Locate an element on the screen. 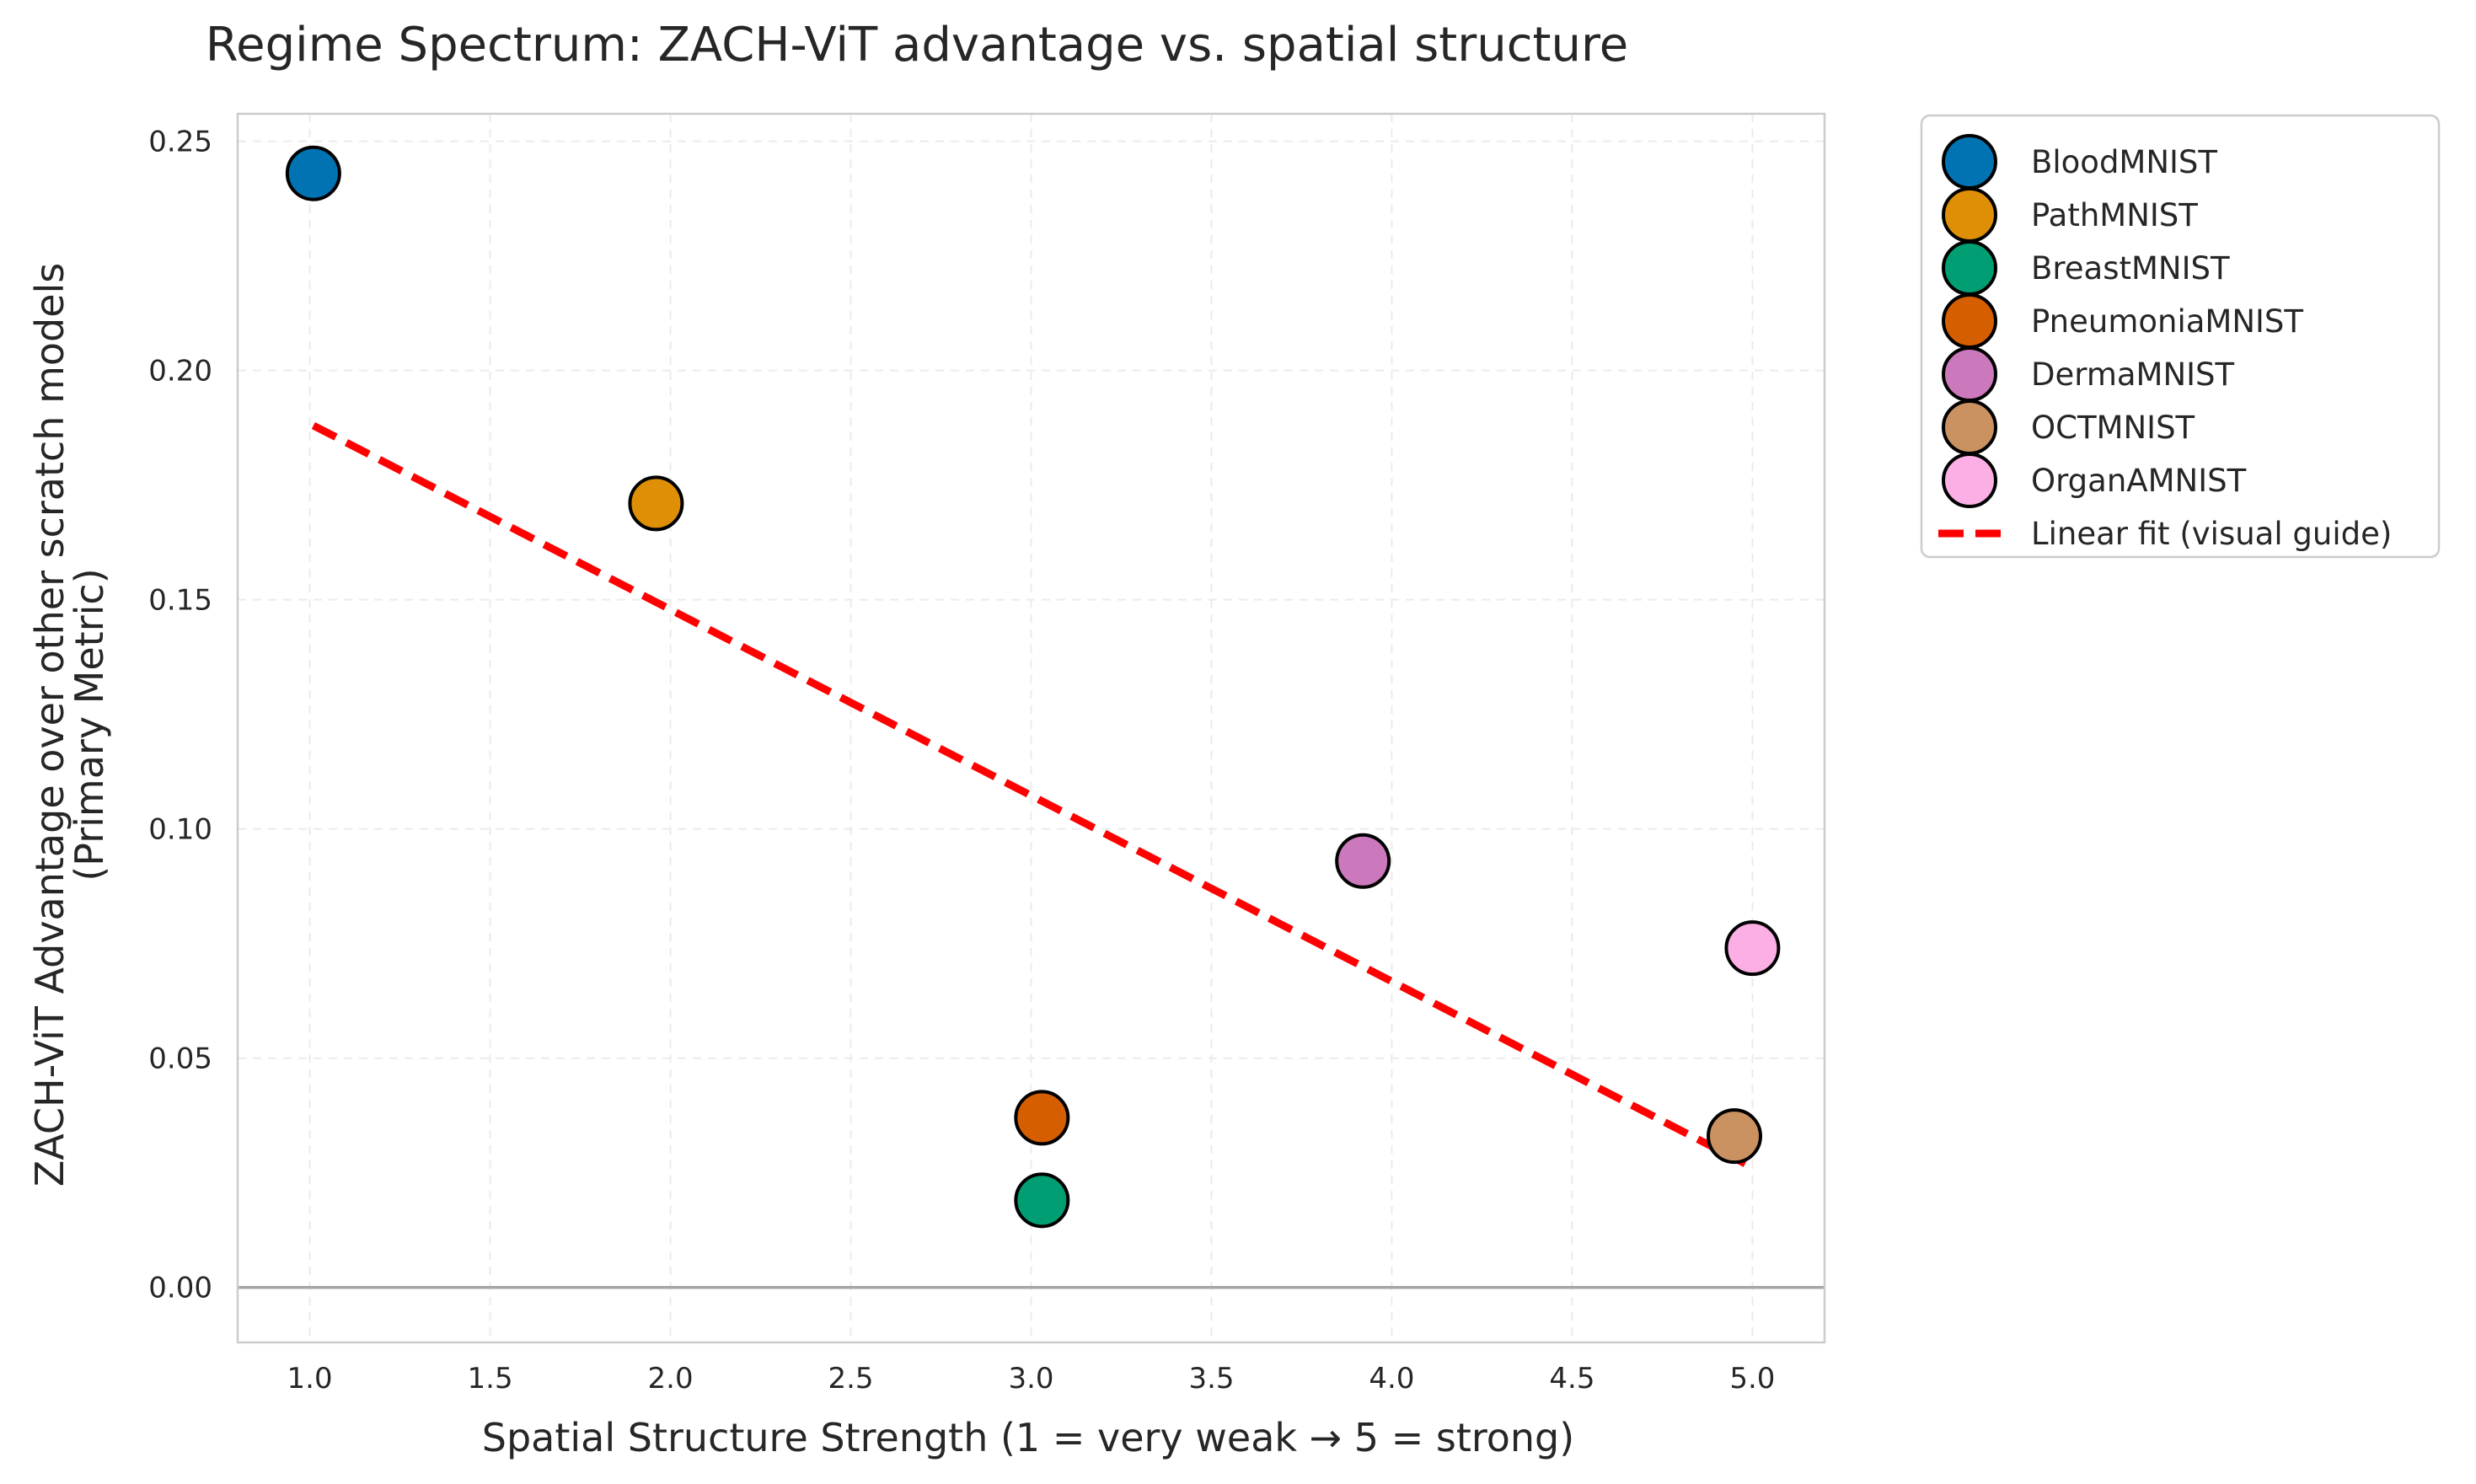 The image size is (2476, 1484). y-tick-label: 0.05 is located at coordinates (180, 1059).